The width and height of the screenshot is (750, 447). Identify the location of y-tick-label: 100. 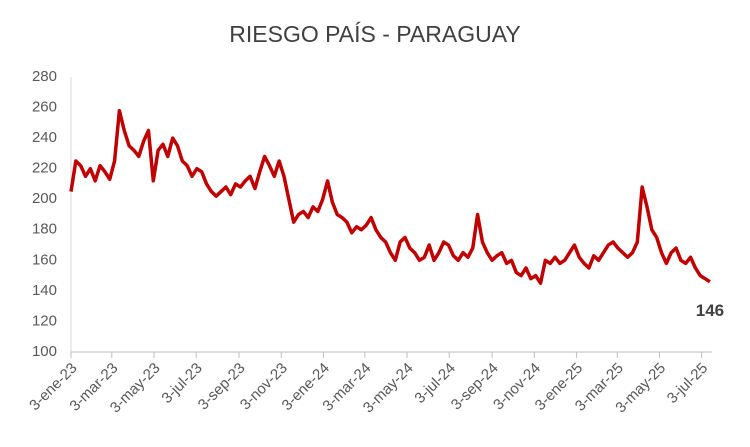
(44, 351).